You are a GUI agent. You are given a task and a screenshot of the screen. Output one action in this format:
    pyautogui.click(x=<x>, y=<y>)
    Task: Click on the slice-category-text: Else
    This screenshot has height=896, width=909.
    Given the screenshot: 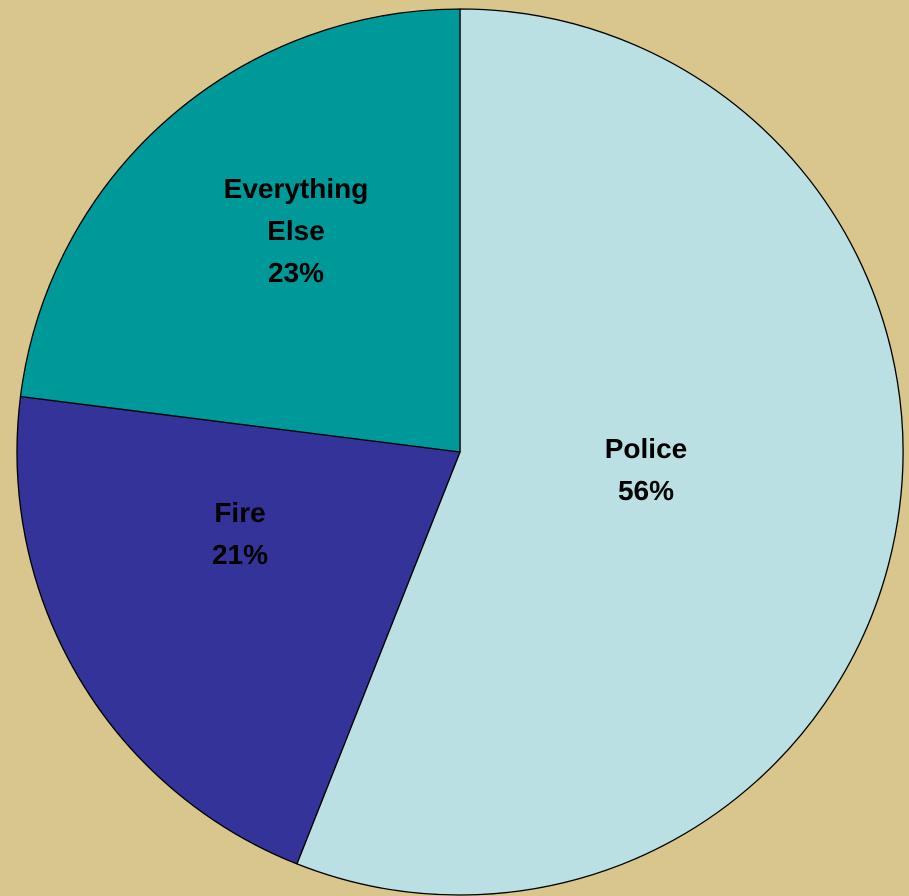 What is the action you would take?
    pyautogui.click(x=296, y=230)
    